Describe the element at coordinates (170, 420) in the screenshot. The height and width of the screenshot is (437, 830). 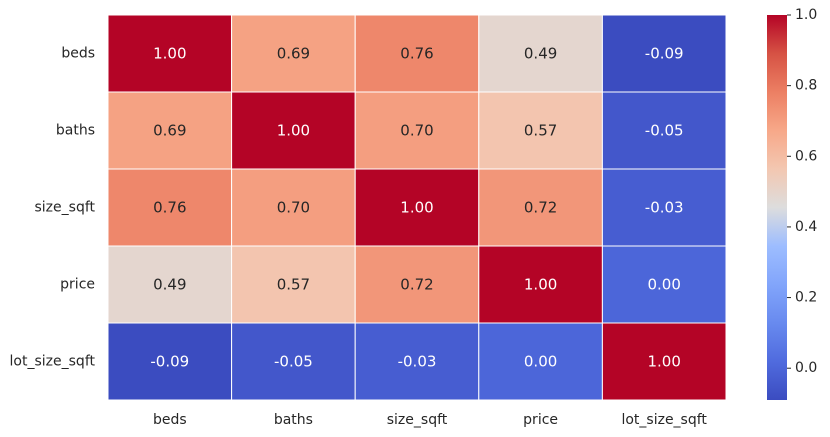
I see `x-tick-label: beds` at that location.